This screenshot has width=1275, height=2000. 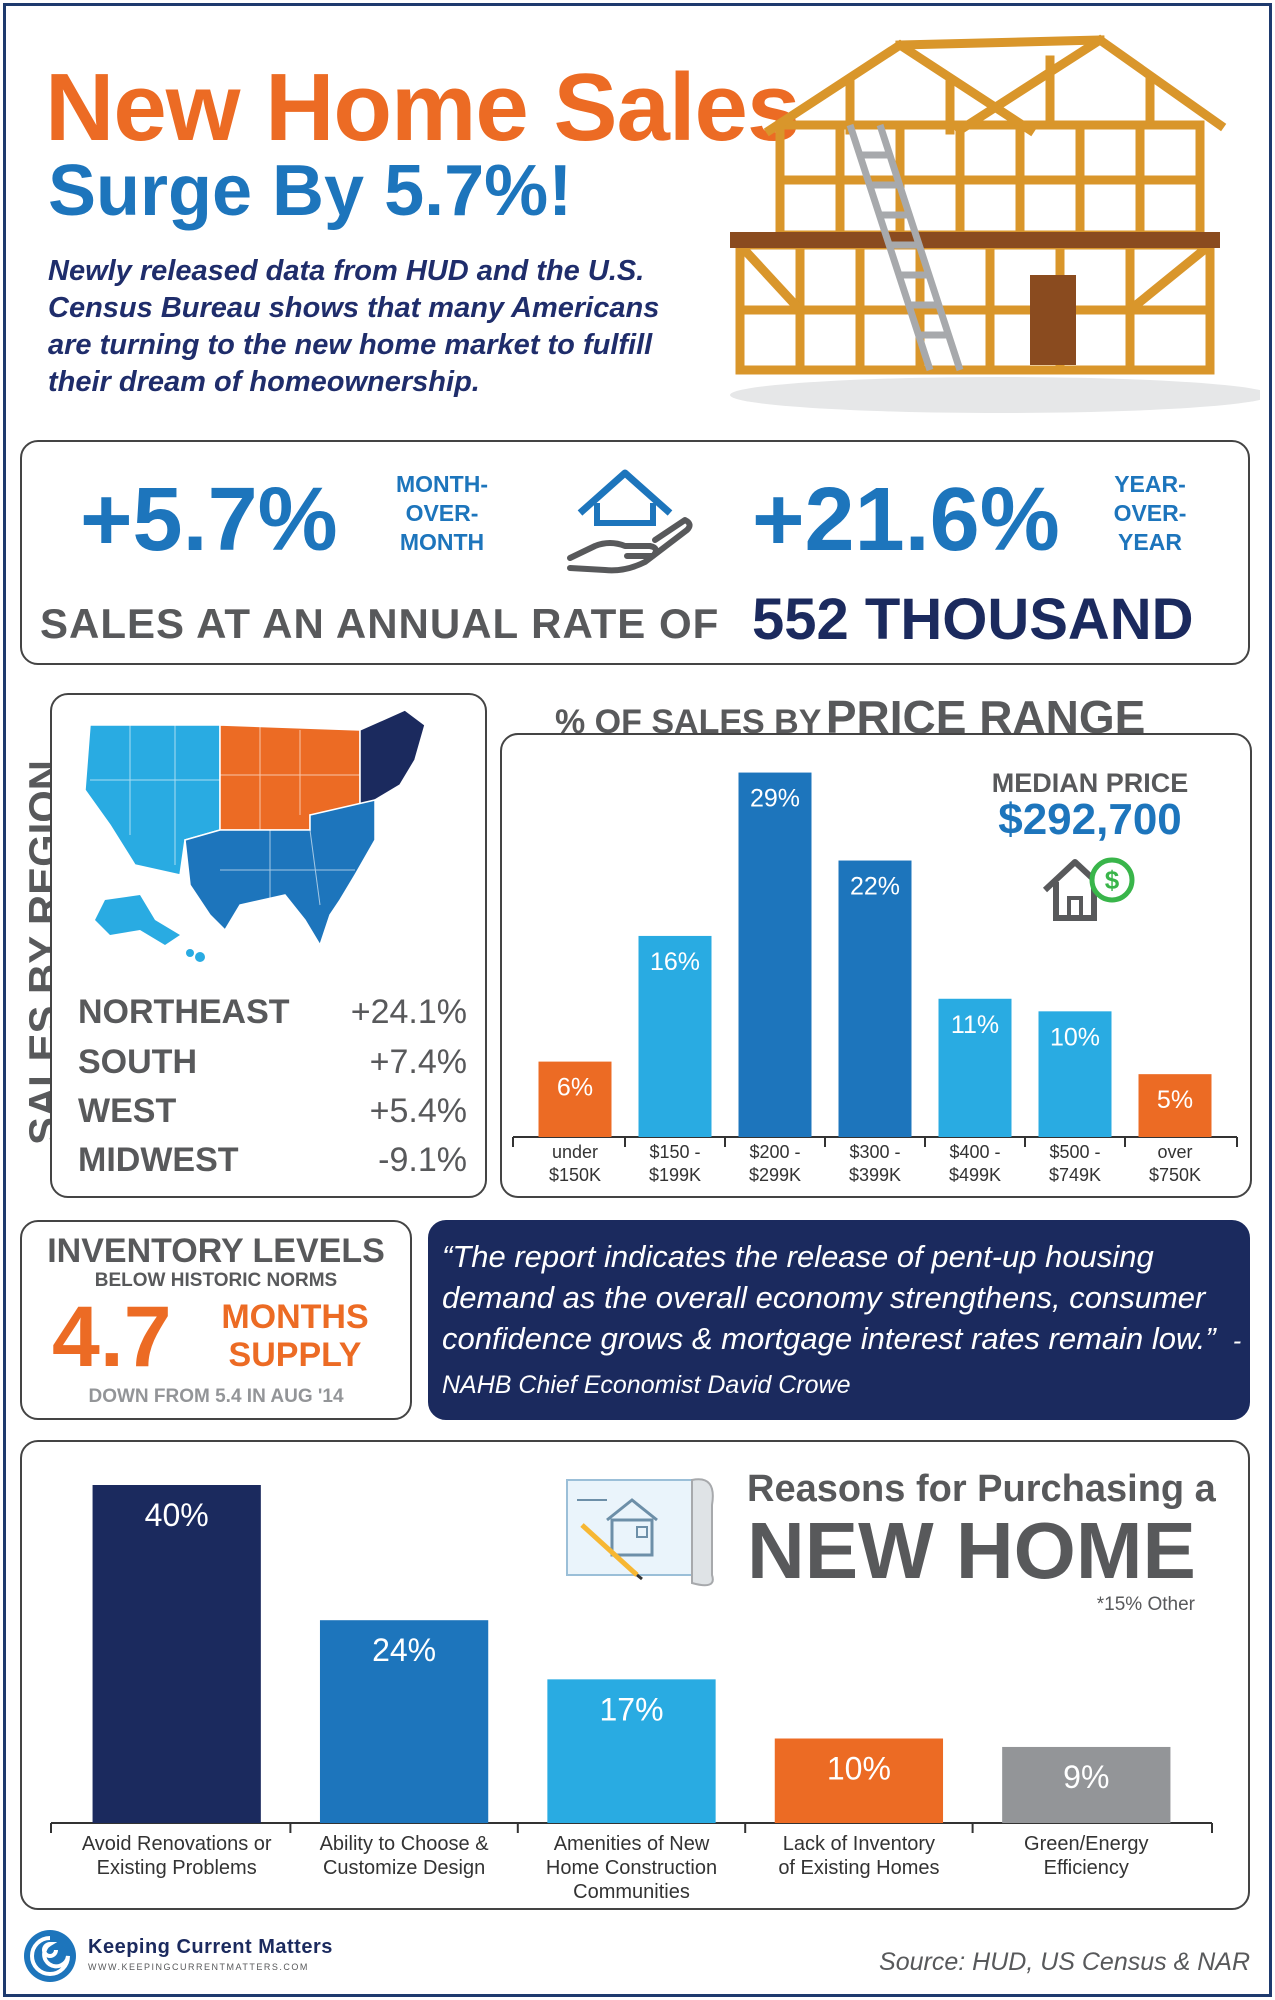 I want to click on category-label-6: $750K, so click(x=1175, y=1175).